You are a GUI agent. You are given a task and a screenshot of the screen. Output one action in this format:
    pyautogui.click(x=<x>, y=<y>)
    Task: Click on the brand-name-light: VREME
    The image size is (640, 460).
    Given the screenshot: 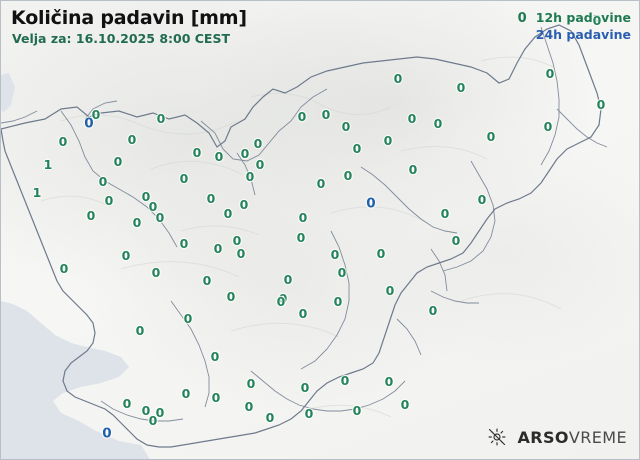 What is the action you would take?
    pyautogui.click(x=597, y=437)
    